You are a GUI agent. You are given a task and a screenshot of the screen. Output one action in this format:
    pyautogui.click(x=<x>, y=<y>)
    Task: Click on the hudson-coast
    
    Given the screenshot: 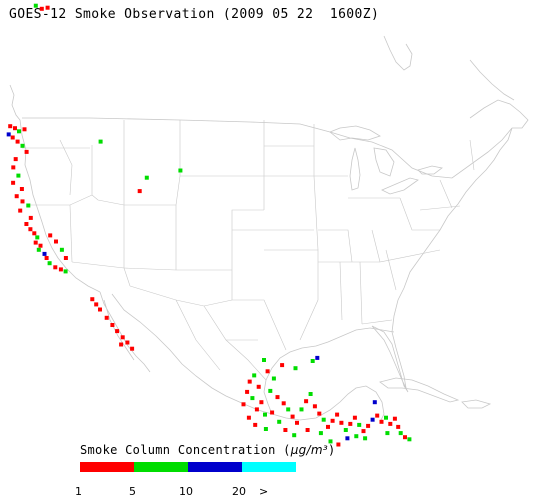 What is the action you would take?
    pyautogui.click(x=398, y=53)
    